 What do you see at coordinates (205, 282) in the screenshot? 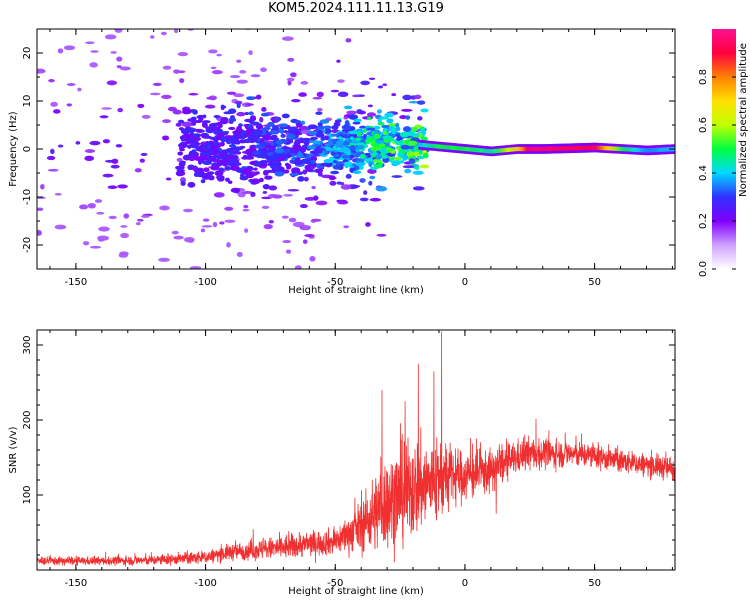
I see `x-tick-label: -100` at bounding box center [205, 282].